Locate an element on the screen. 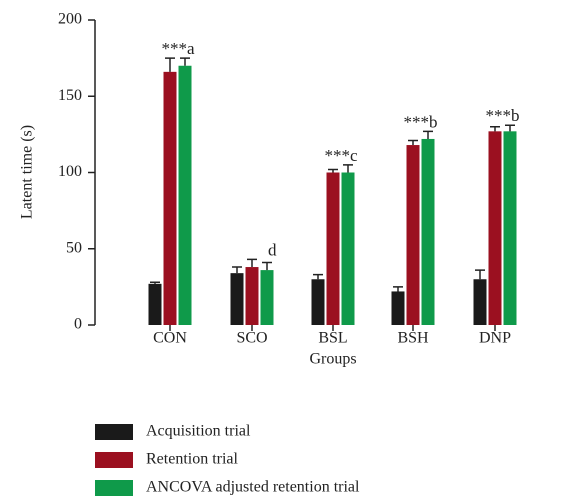 This screenshot has width=571, height=504. legend-label: Acquisition trial is located at coordinates (198, 431).